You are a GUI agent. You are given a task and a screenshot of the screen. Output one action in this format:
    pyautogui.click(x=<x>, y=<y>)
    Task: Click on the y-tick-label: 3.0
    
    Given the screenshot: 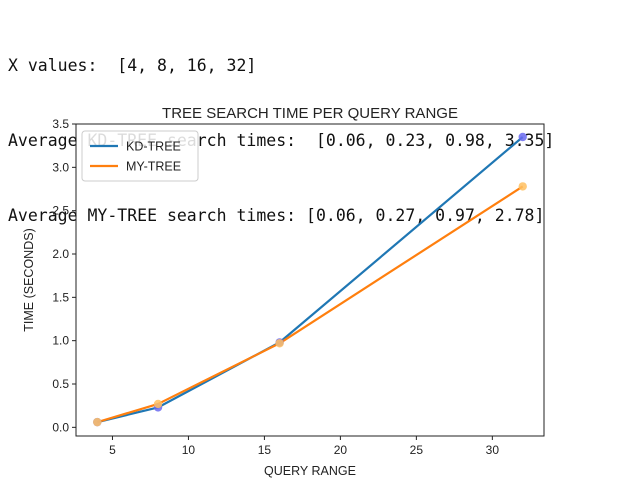 What is the action you would take?
    pyautogui.click(x=60, y=167)
    